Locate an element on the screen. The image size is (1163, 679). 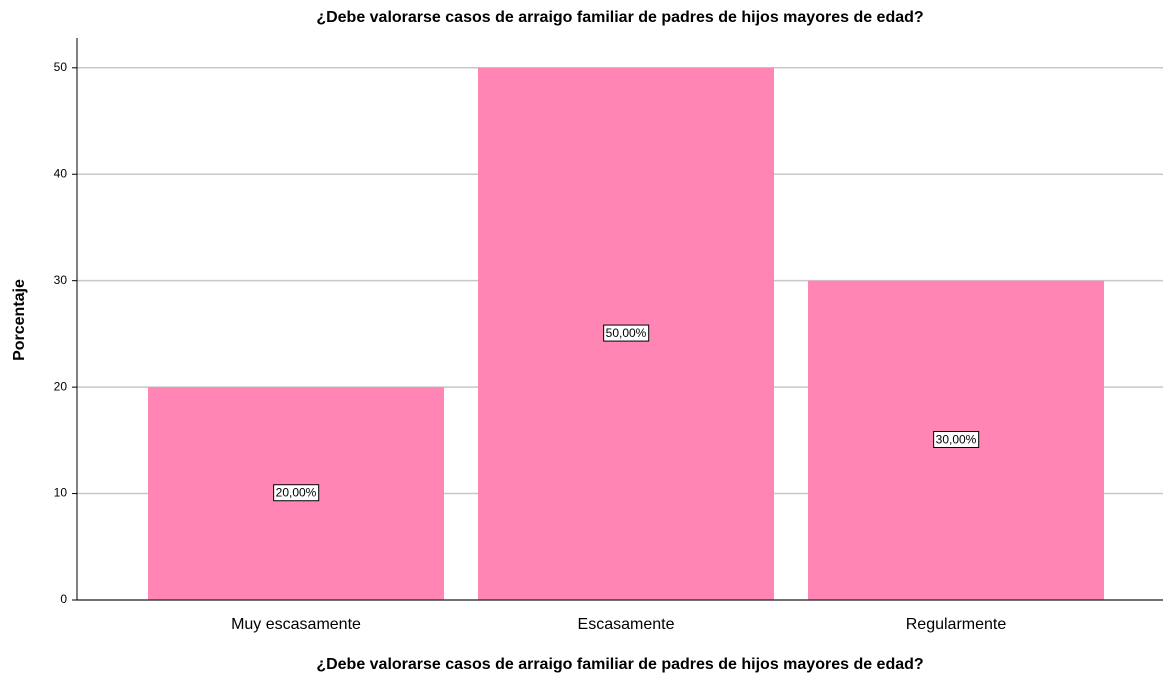
value-label: 20,00% is located at coordinates (296, 493).